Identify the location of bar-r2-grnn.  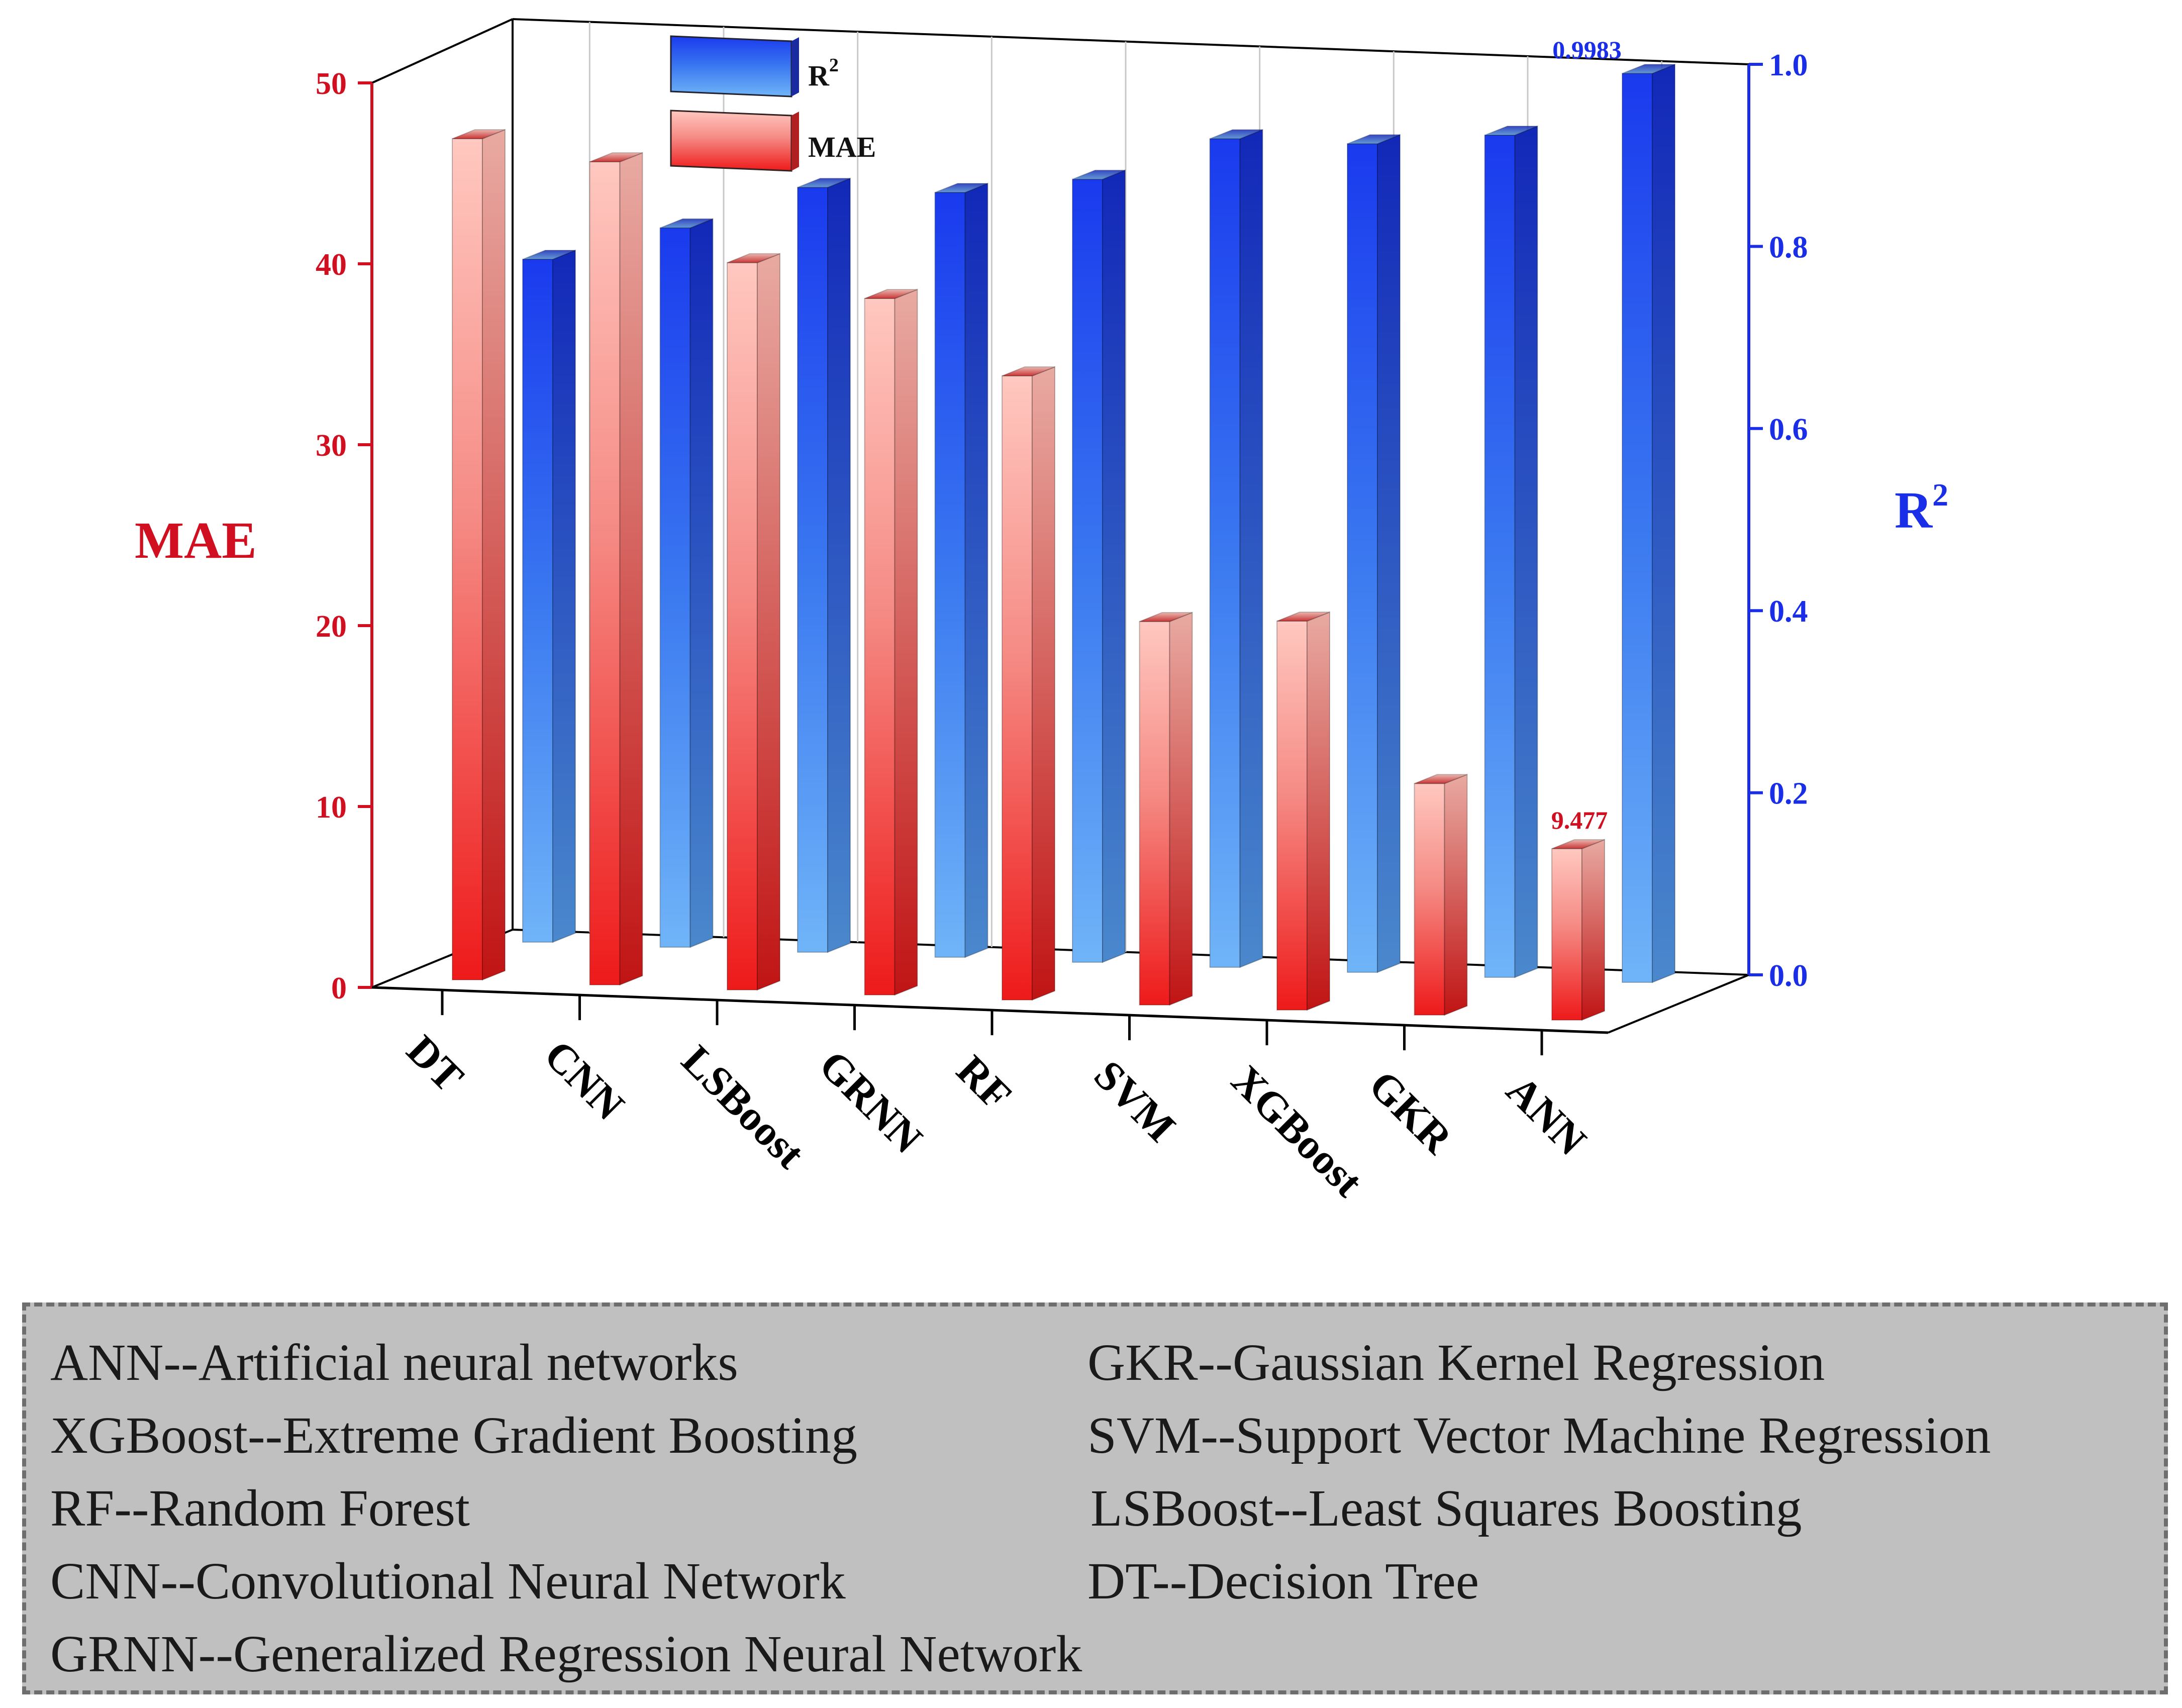
(961, 570).